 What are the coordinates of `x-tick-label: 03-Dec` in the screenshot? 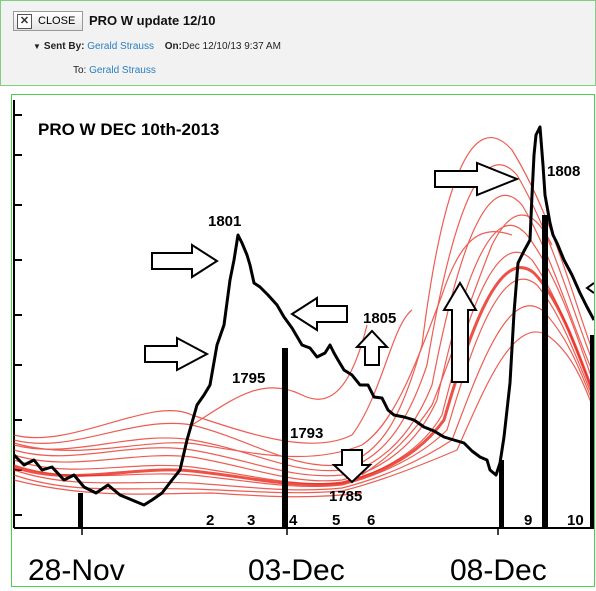 It's located at (296, 570).